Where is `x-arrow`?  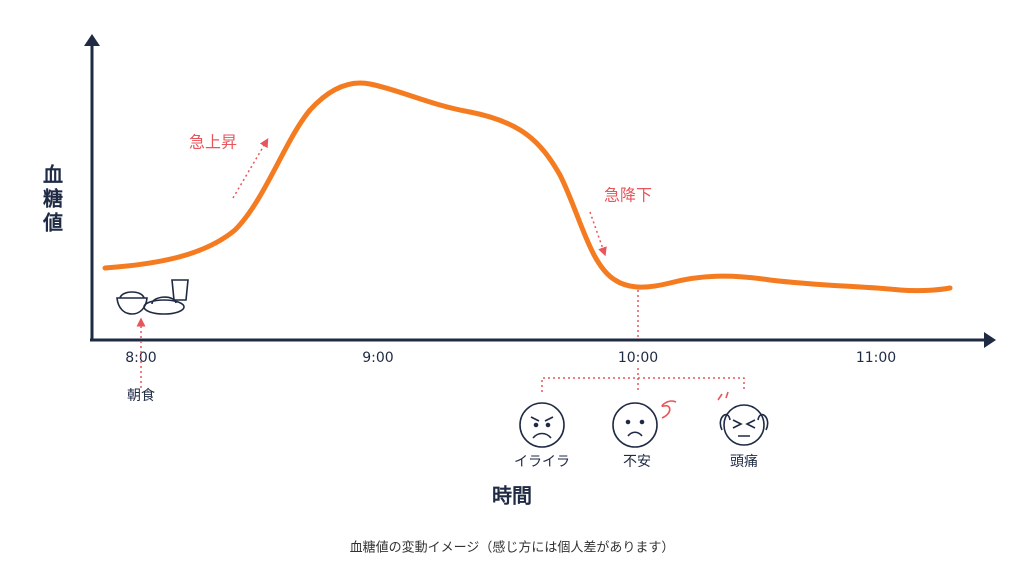
x-arrow is located at coordinates (990, 340).